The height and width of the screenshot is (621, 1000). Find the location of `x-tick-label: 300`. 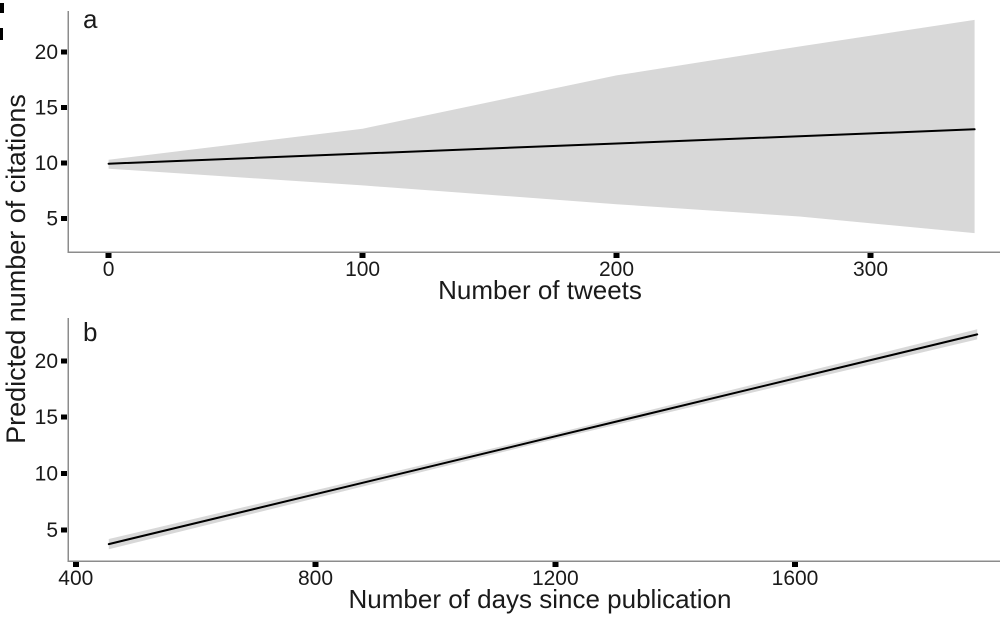

x-tick-label: 300 is located at coordinates (870, 269).